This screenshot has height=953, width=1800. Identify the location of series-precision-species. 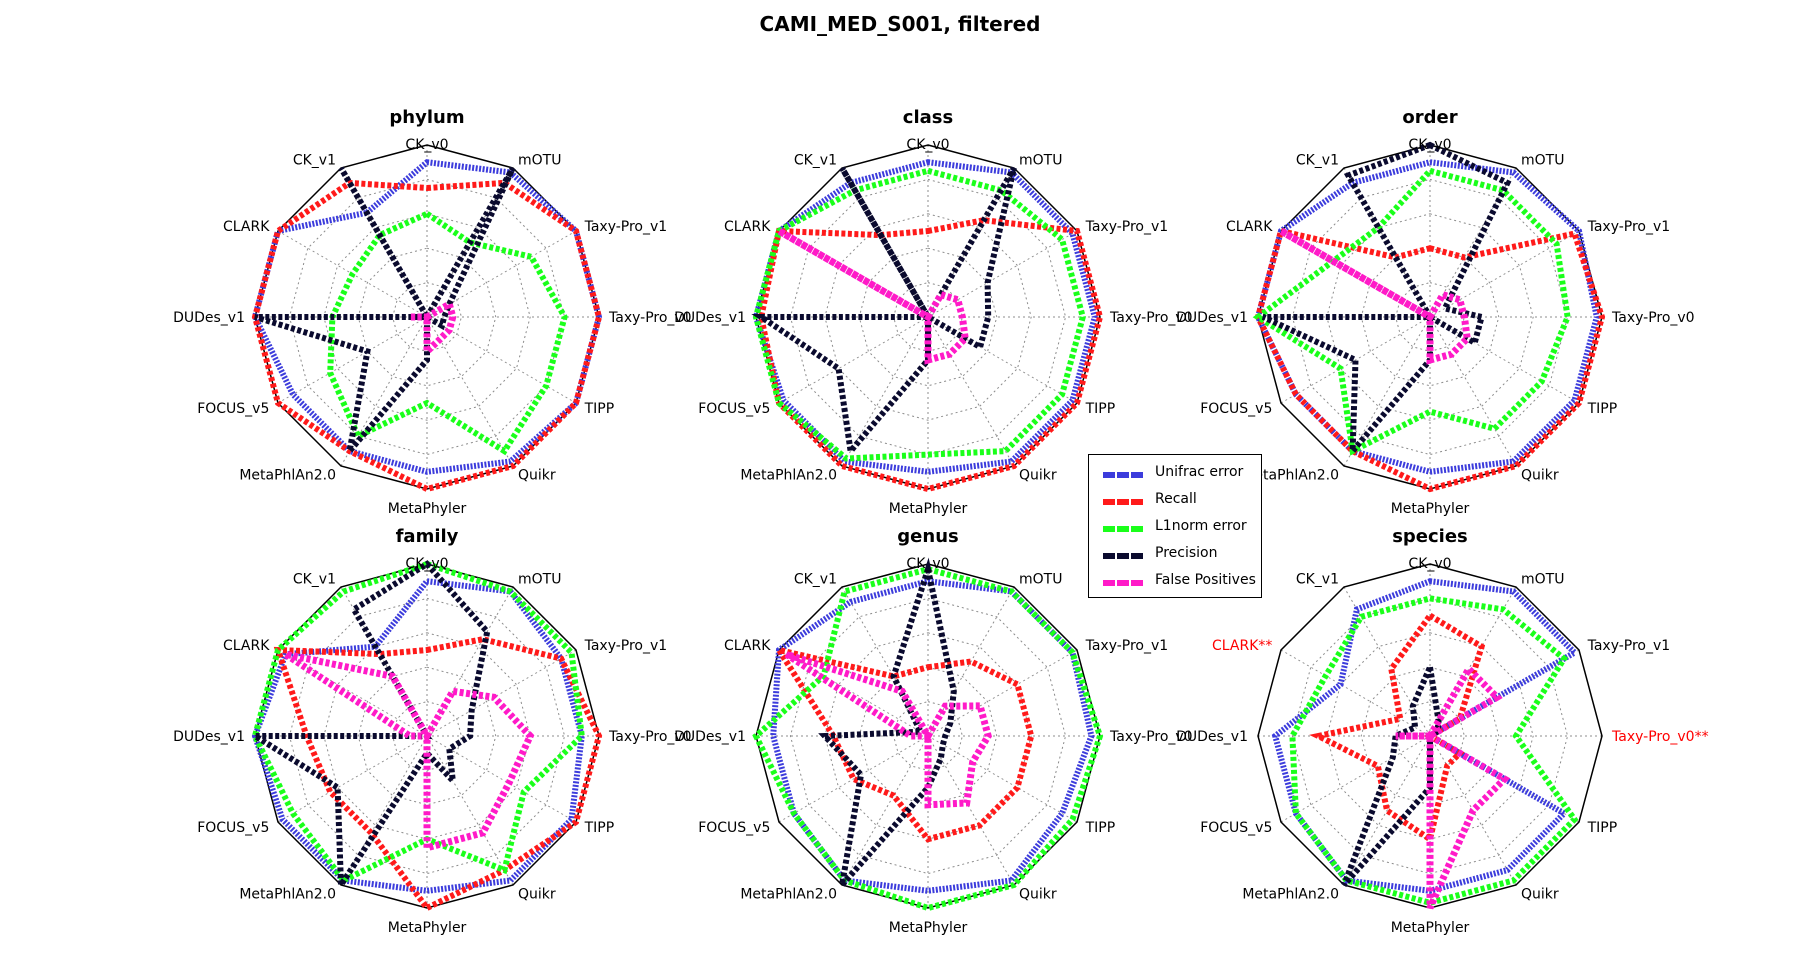
(1391, 771).